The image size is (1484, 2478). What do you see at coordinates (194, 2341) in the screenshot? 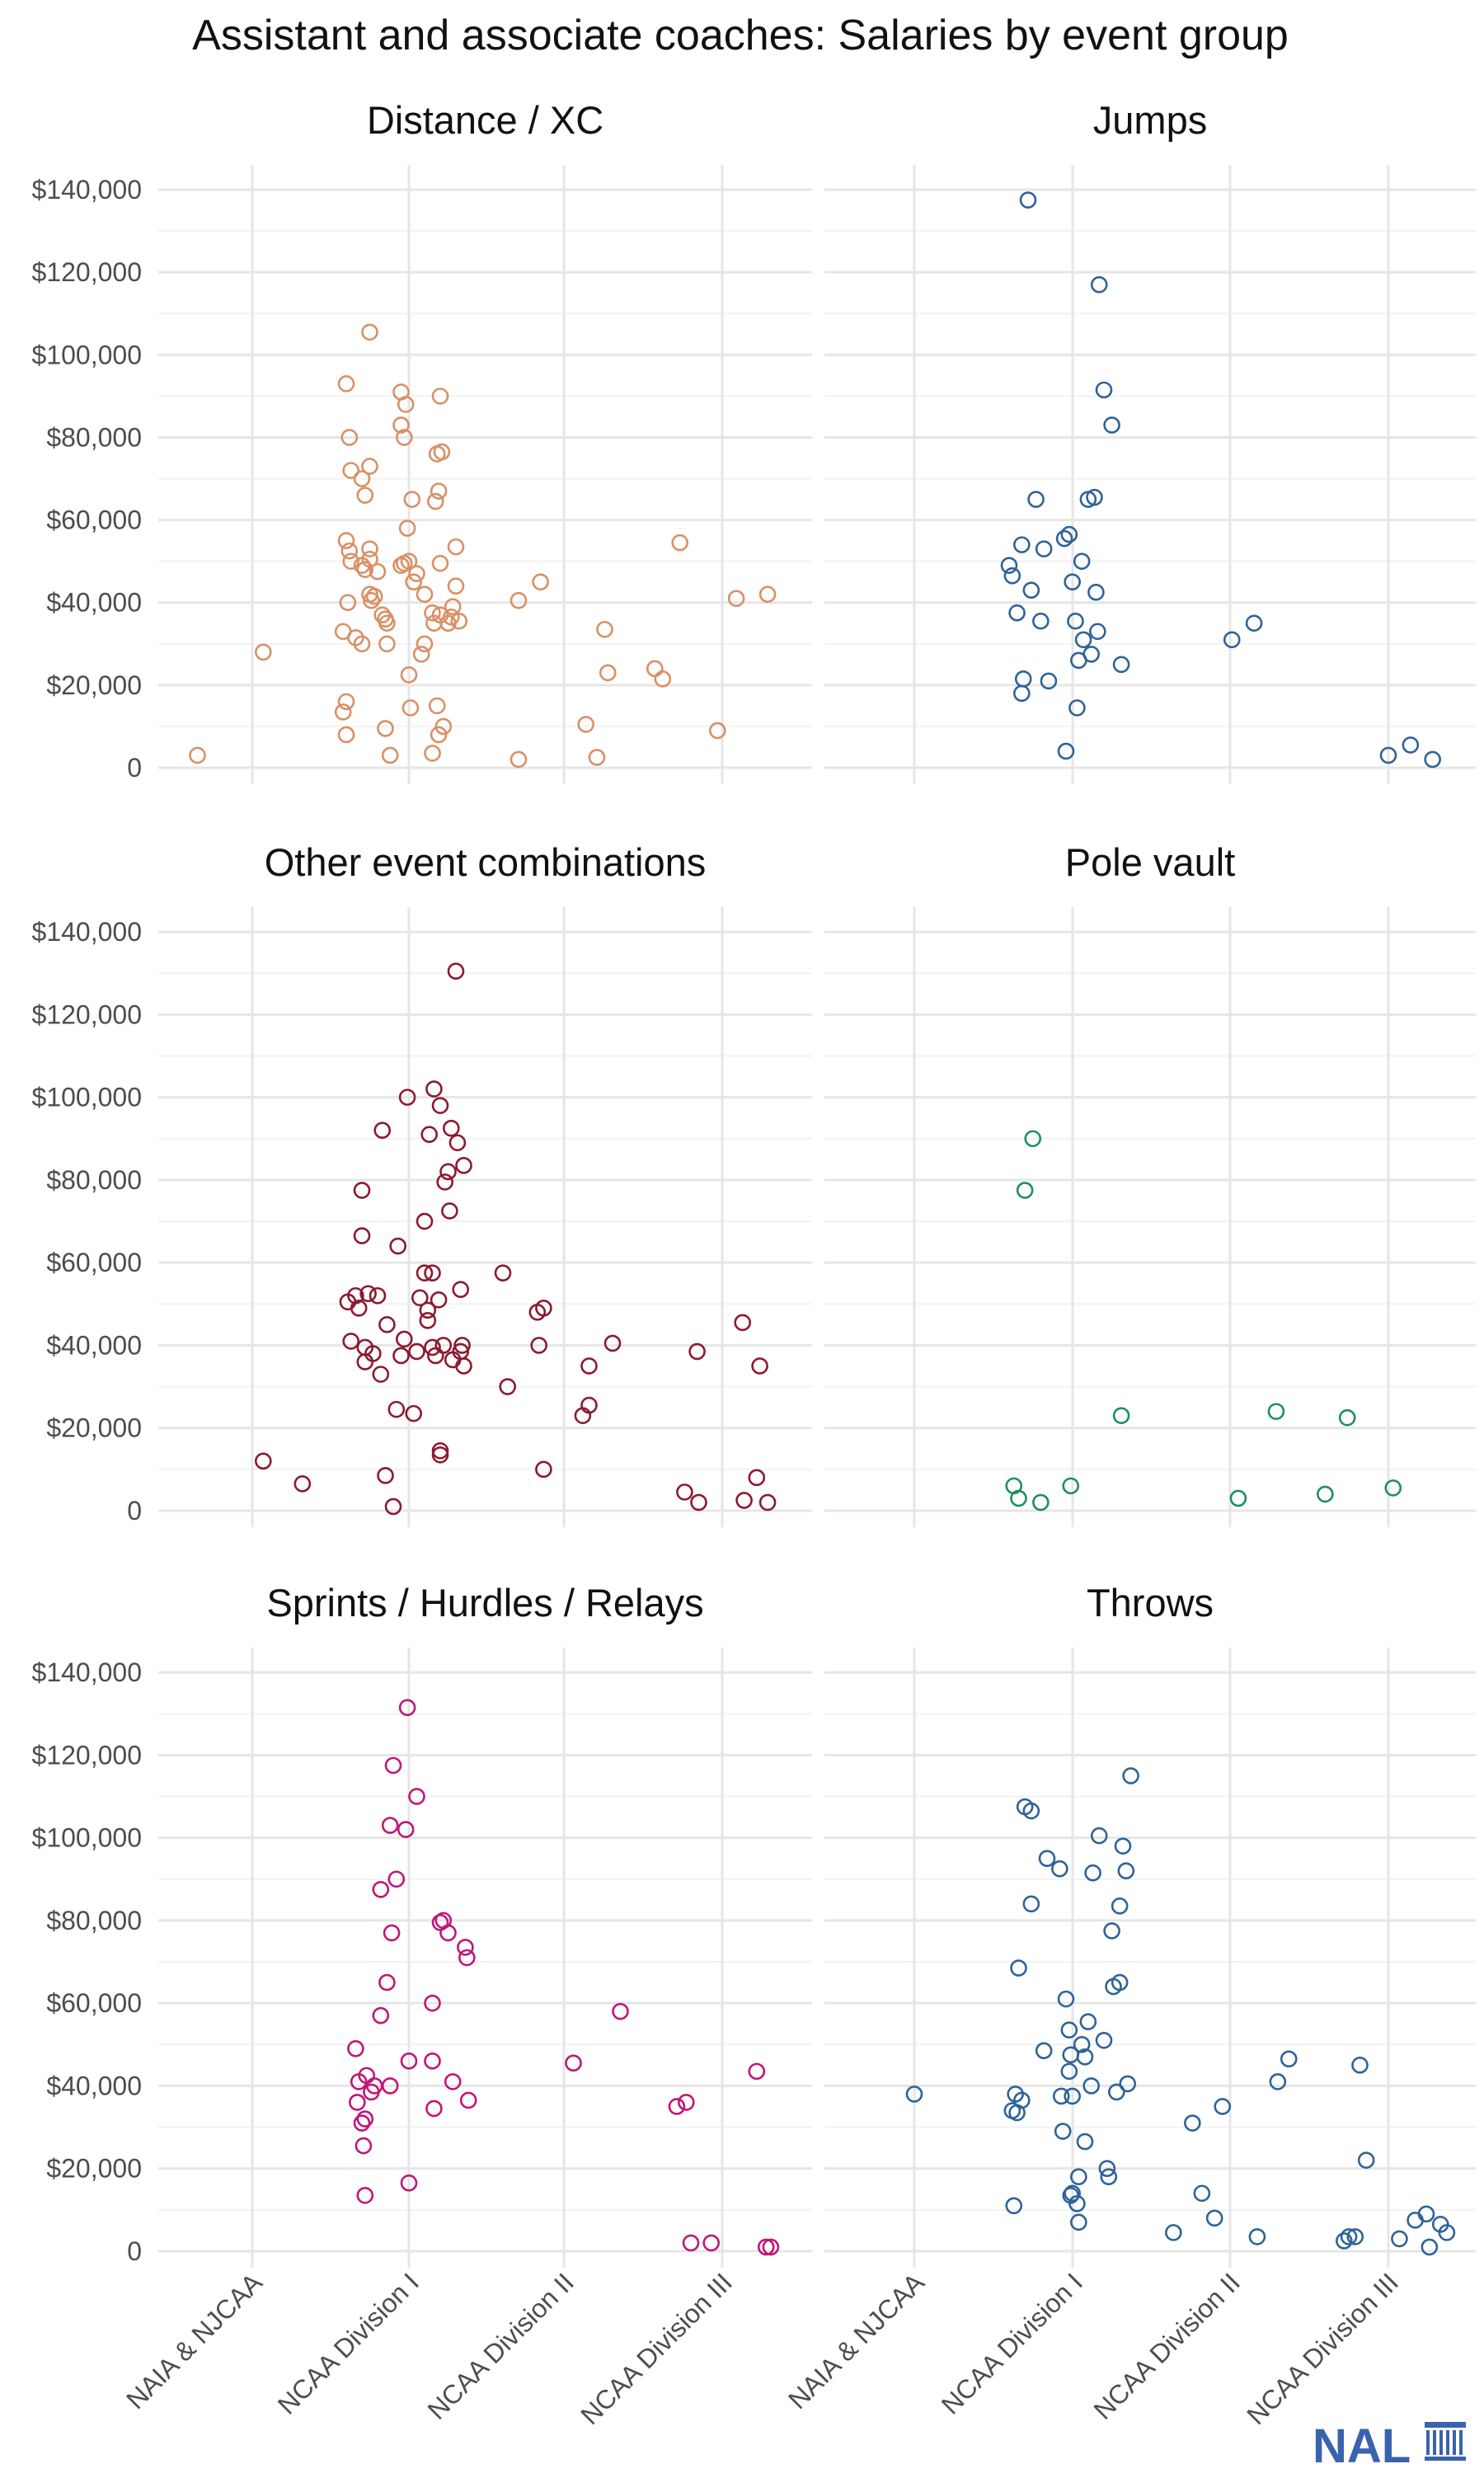
I see `x-tick-label: NAIA & NJCAA` at bounding box center [194, 2341].